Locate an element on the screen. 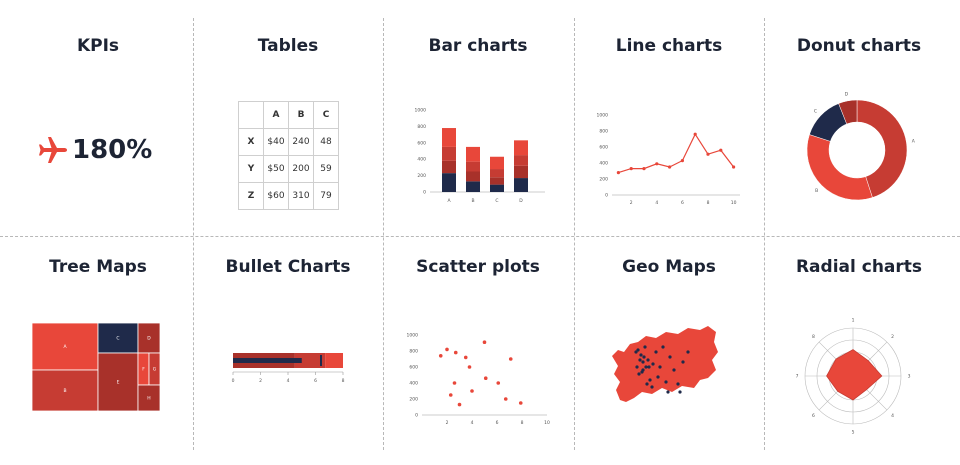  bullet-chart: 0 2 4 6 8 is located at coordinates (288, 368).